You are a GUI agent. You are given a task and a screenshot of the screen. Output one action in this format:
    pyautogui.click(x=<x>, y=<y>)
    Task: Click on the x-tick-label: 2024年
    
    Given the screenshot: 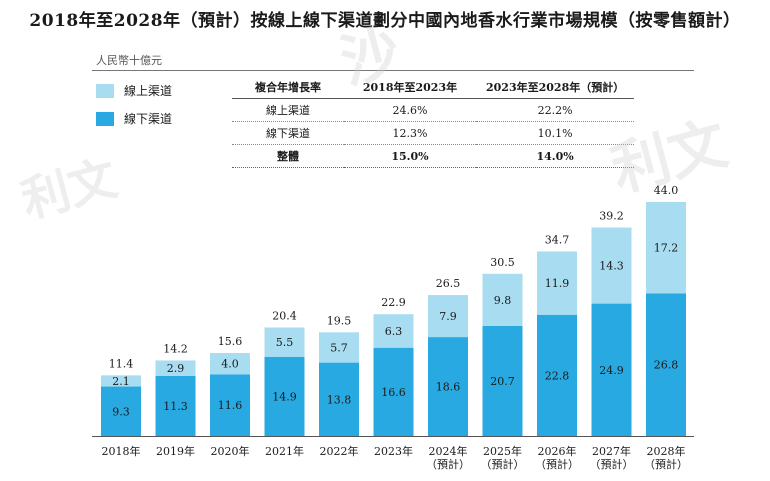 What is the action you would take?
    pyautogui.click(x=448, y=451)
    